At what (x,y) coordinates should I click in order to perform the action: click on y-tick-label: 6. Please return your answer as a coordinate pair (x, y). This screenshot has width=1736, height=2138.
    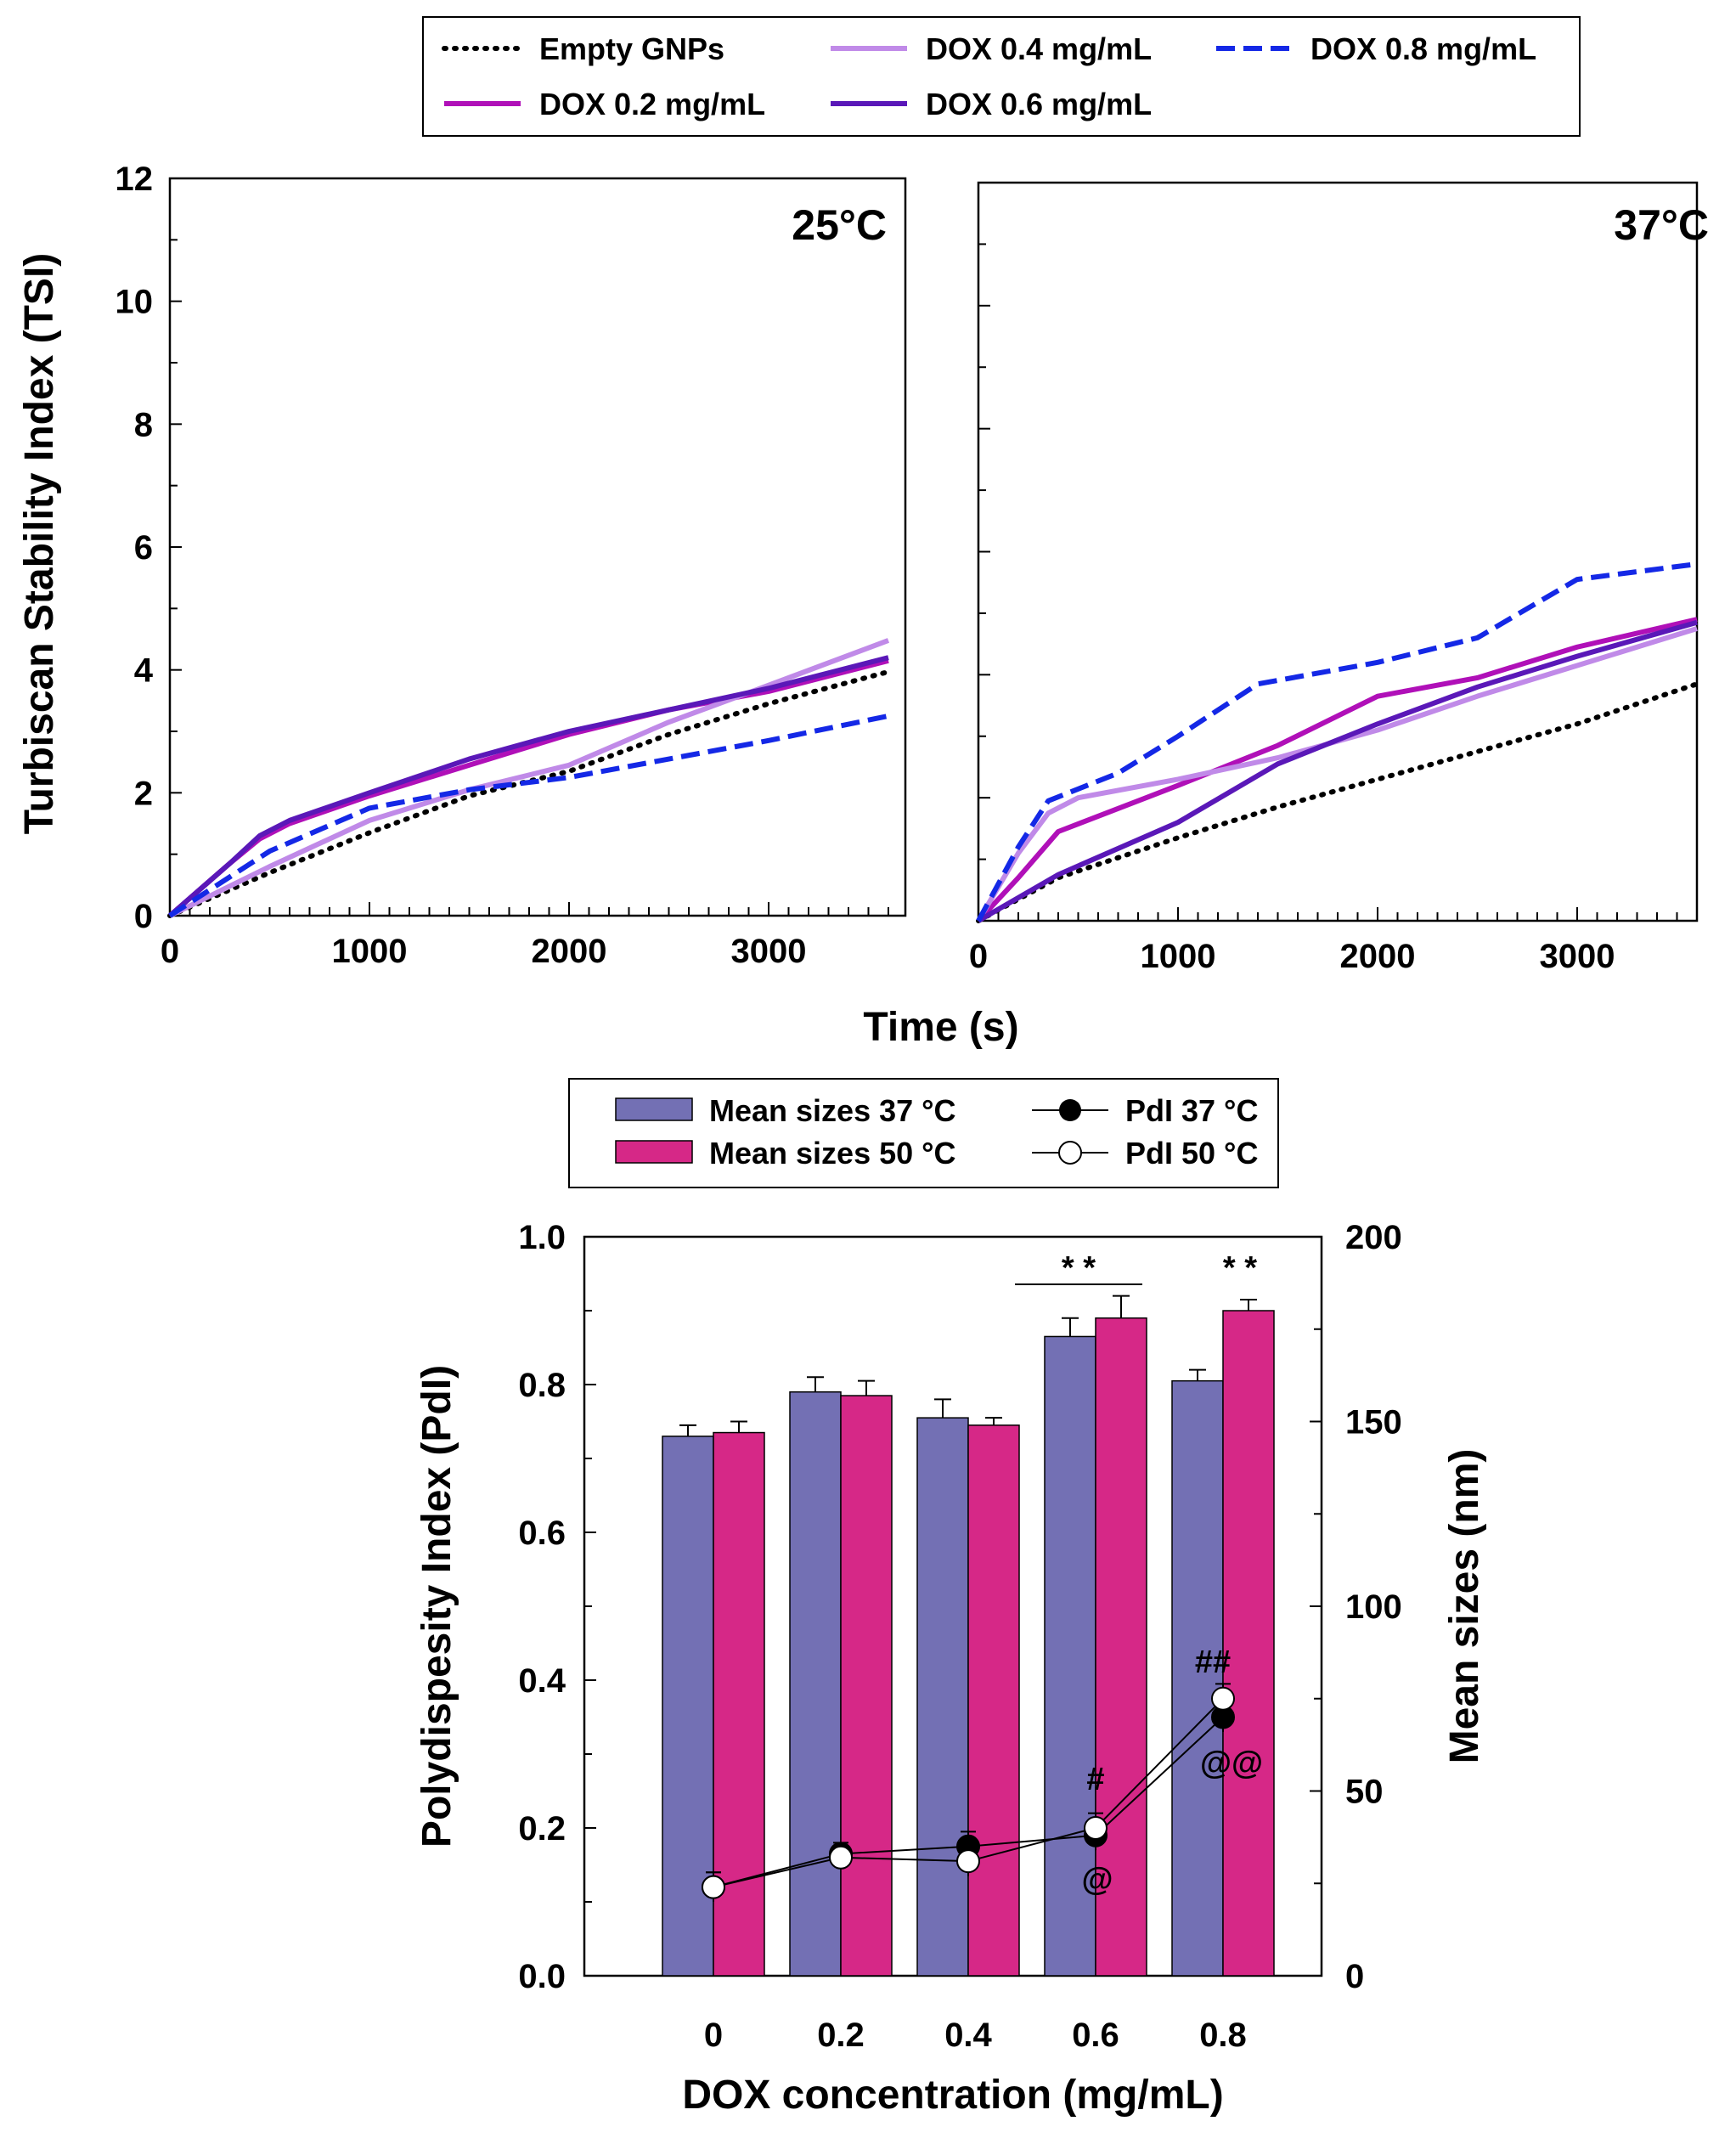
    Looking at the image, I should click on (143, 548).